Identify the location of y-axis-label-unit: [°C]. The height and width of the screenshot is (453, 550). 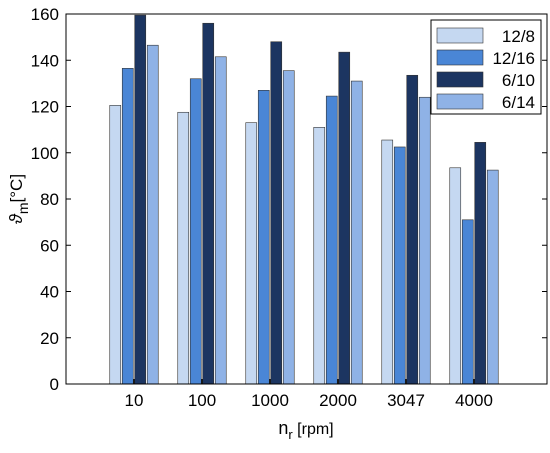
(16, 188).